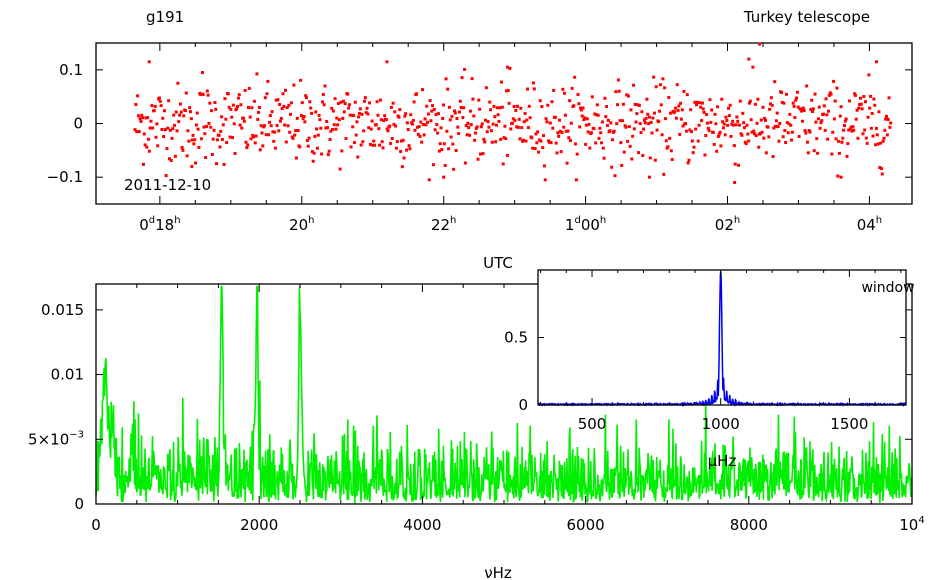  Describe the element at coordinates (911, 524) in the screenshot. I see `x-tick-label: 104` at that location.